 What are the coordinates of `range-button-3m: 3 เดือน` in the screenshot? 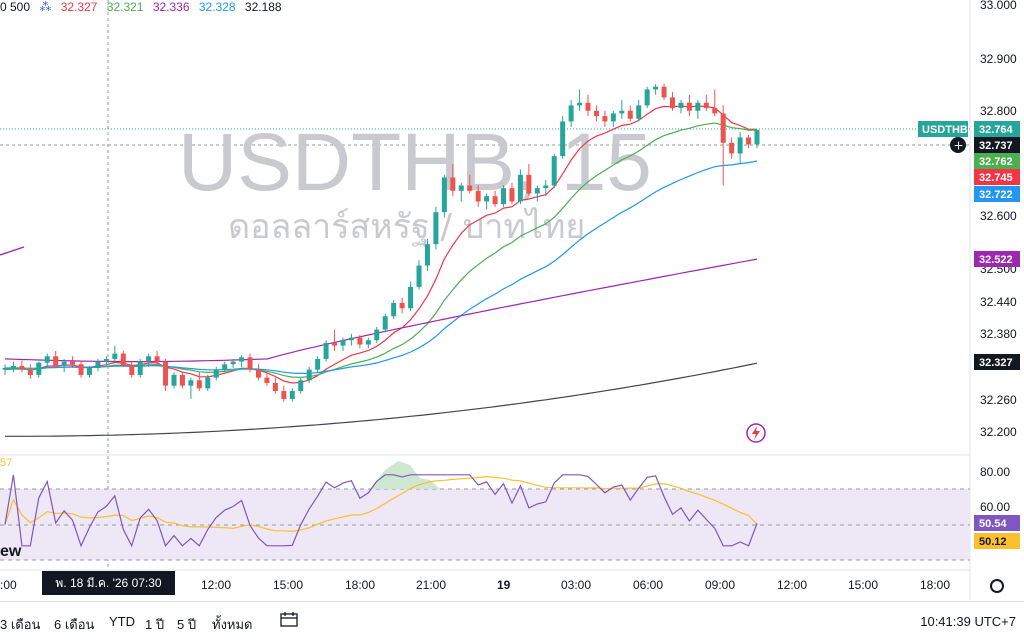 It's located at (20, 624).